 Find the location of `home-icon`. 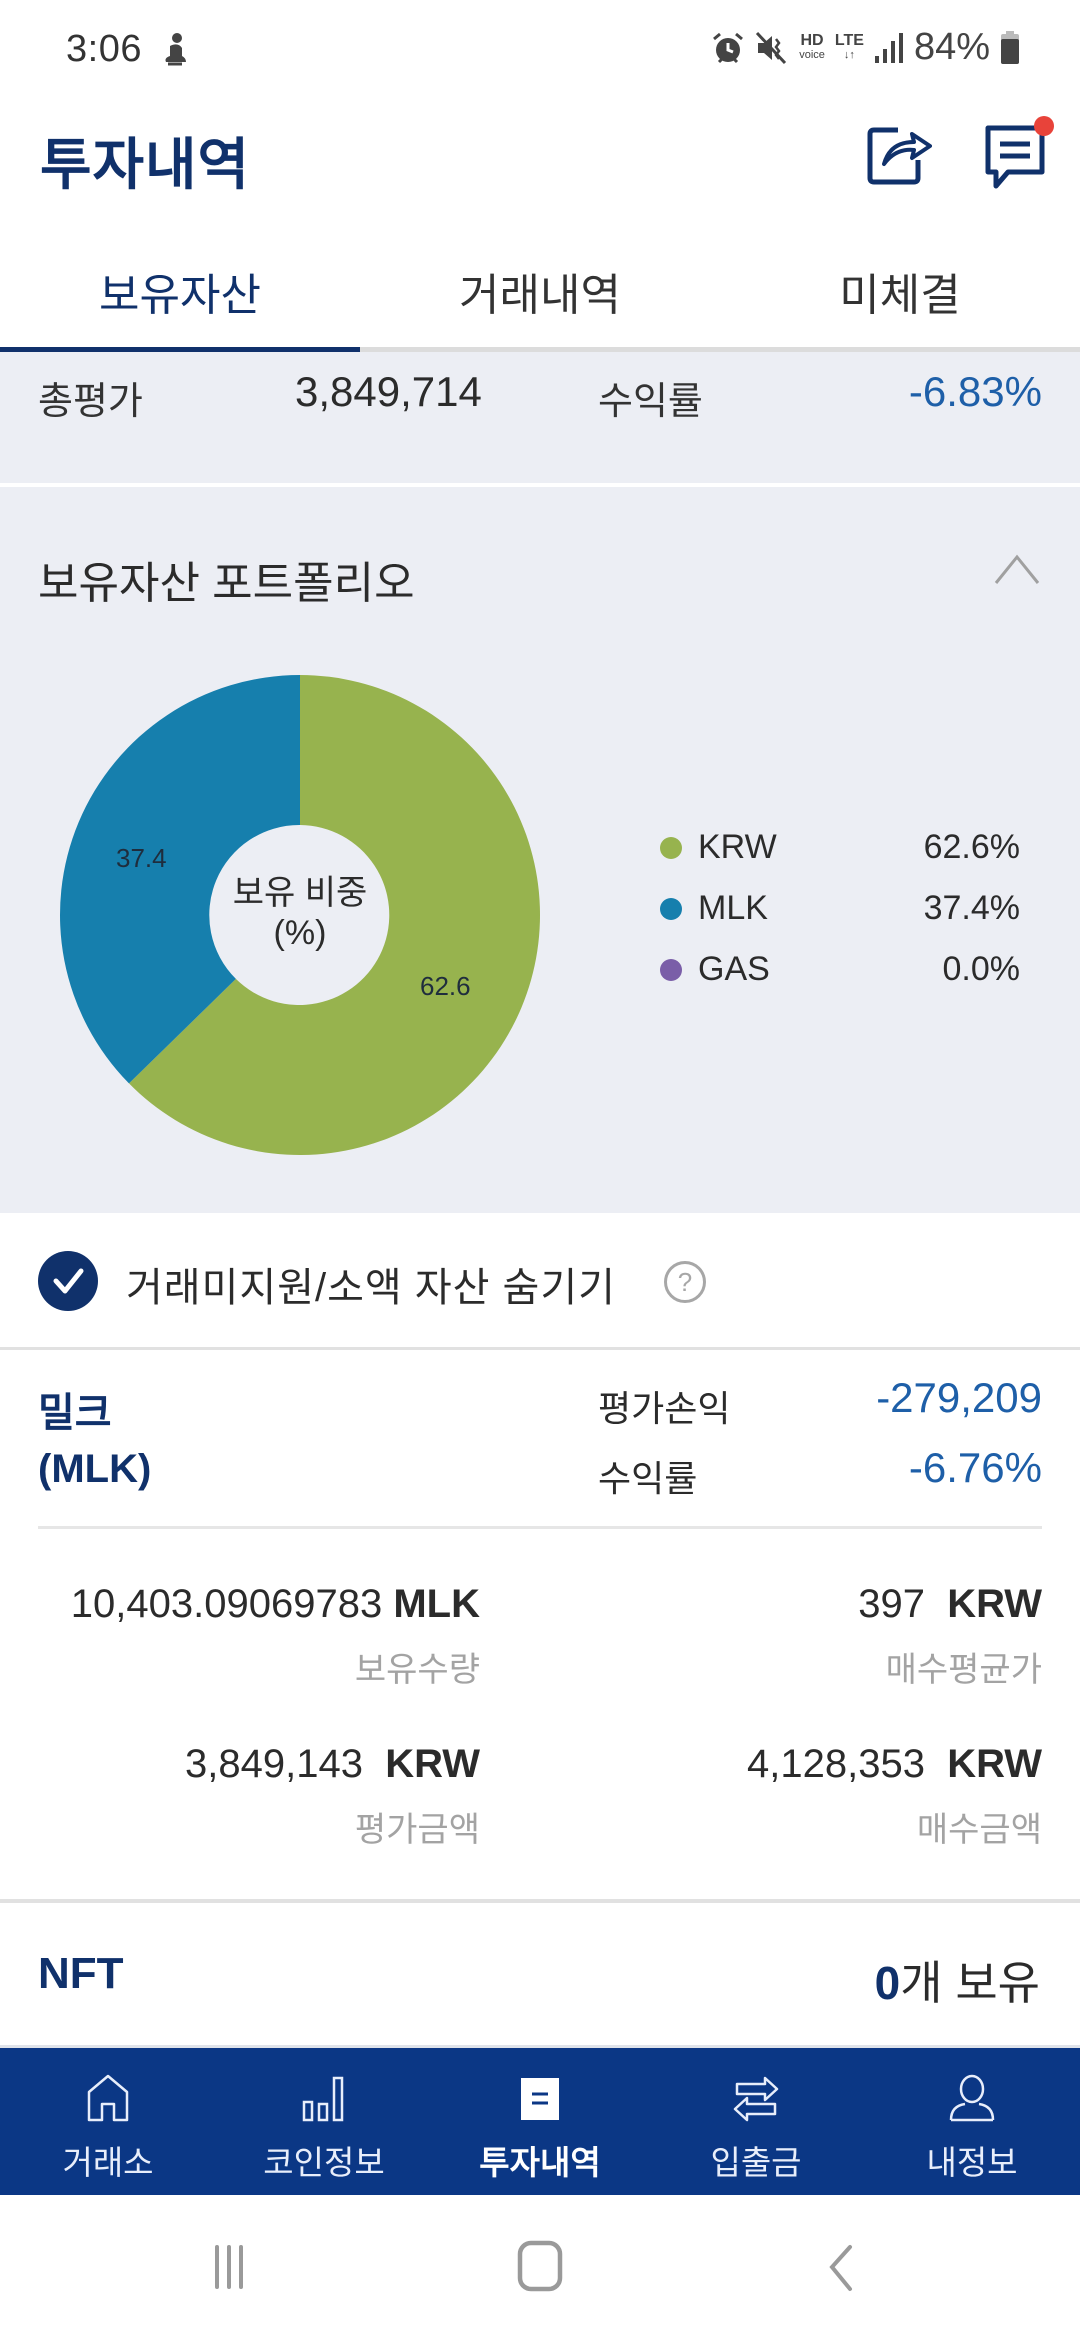

home-icon is located at coordinates (108, 2098).